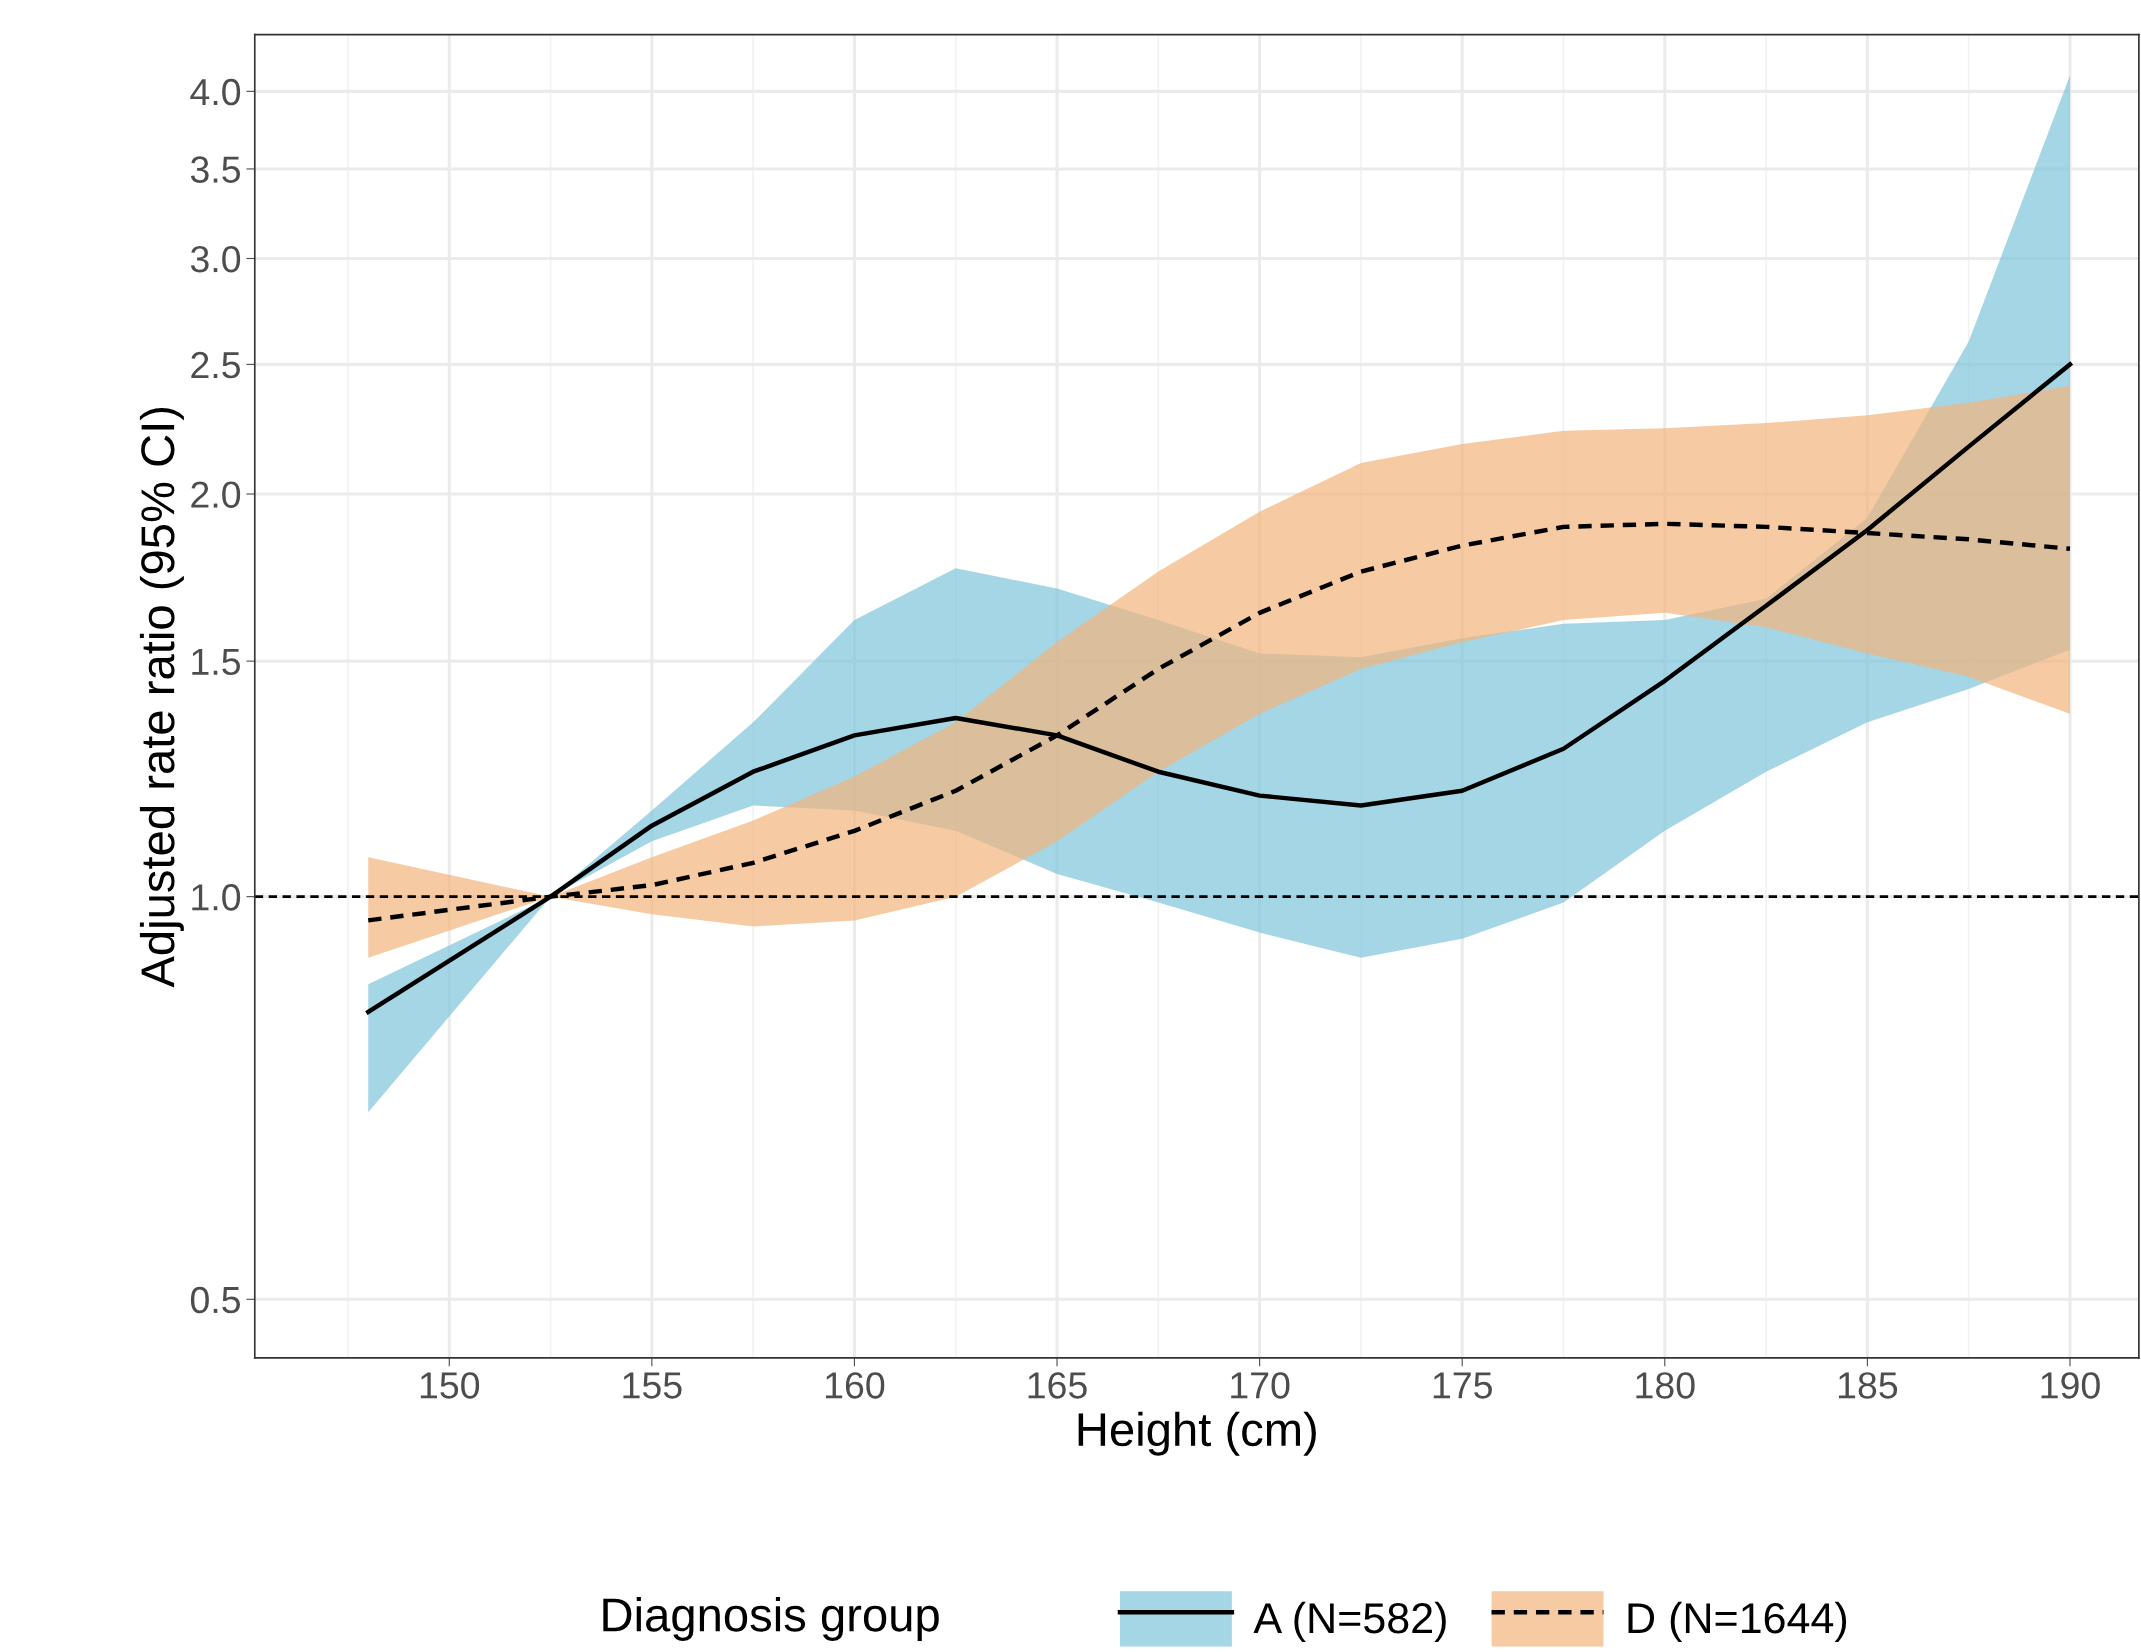  I want to click on legend-label: A (N=582), so click(1349, 1621).